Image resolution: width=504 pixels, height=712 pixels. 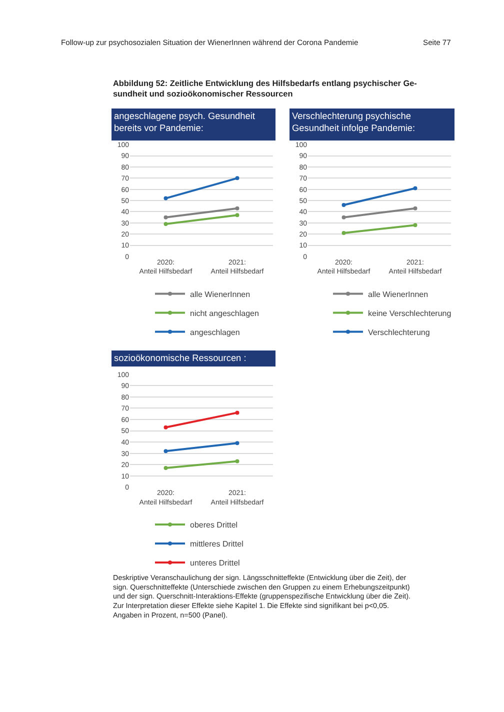 What do you see at coordinates (224, 313) in the screenshot?
I see `legend-label: nicht angeschlagen` at bounding box center [224, 313].